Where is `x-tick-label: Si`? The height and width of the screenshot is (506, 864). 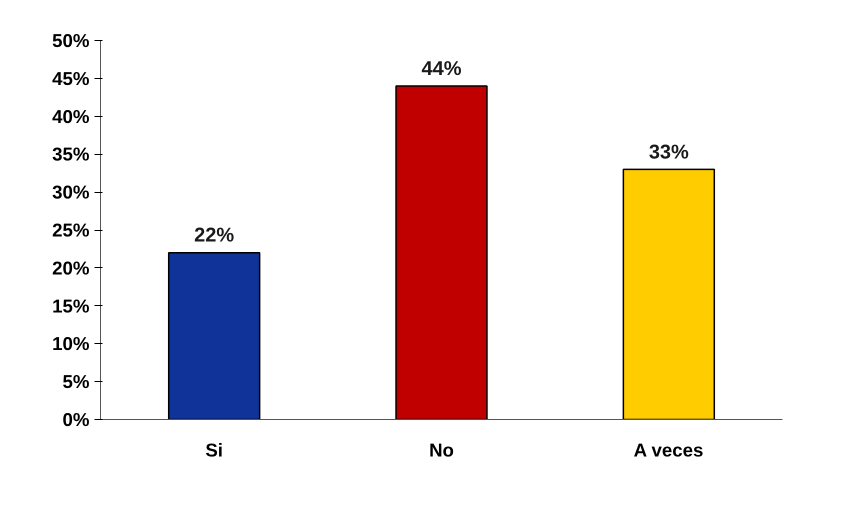 x-tick-label: Si is located at coordinates (214, 450).